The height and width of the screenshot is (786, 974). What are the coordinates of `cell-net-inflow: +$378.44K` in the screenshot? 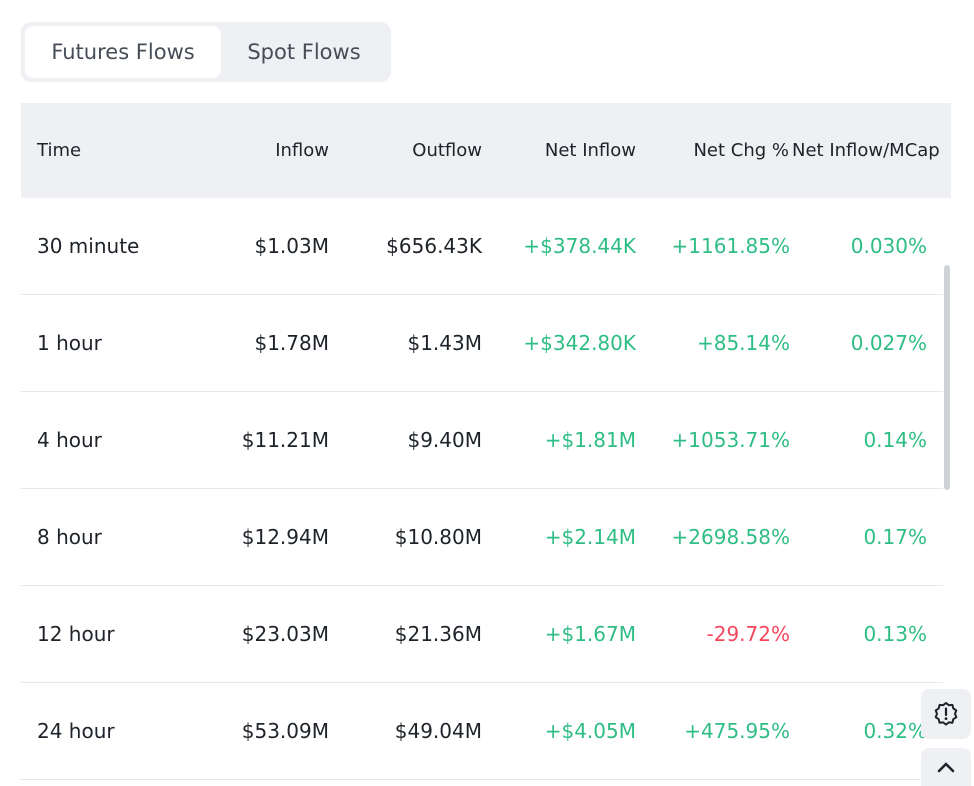 It's located at (579, 246).